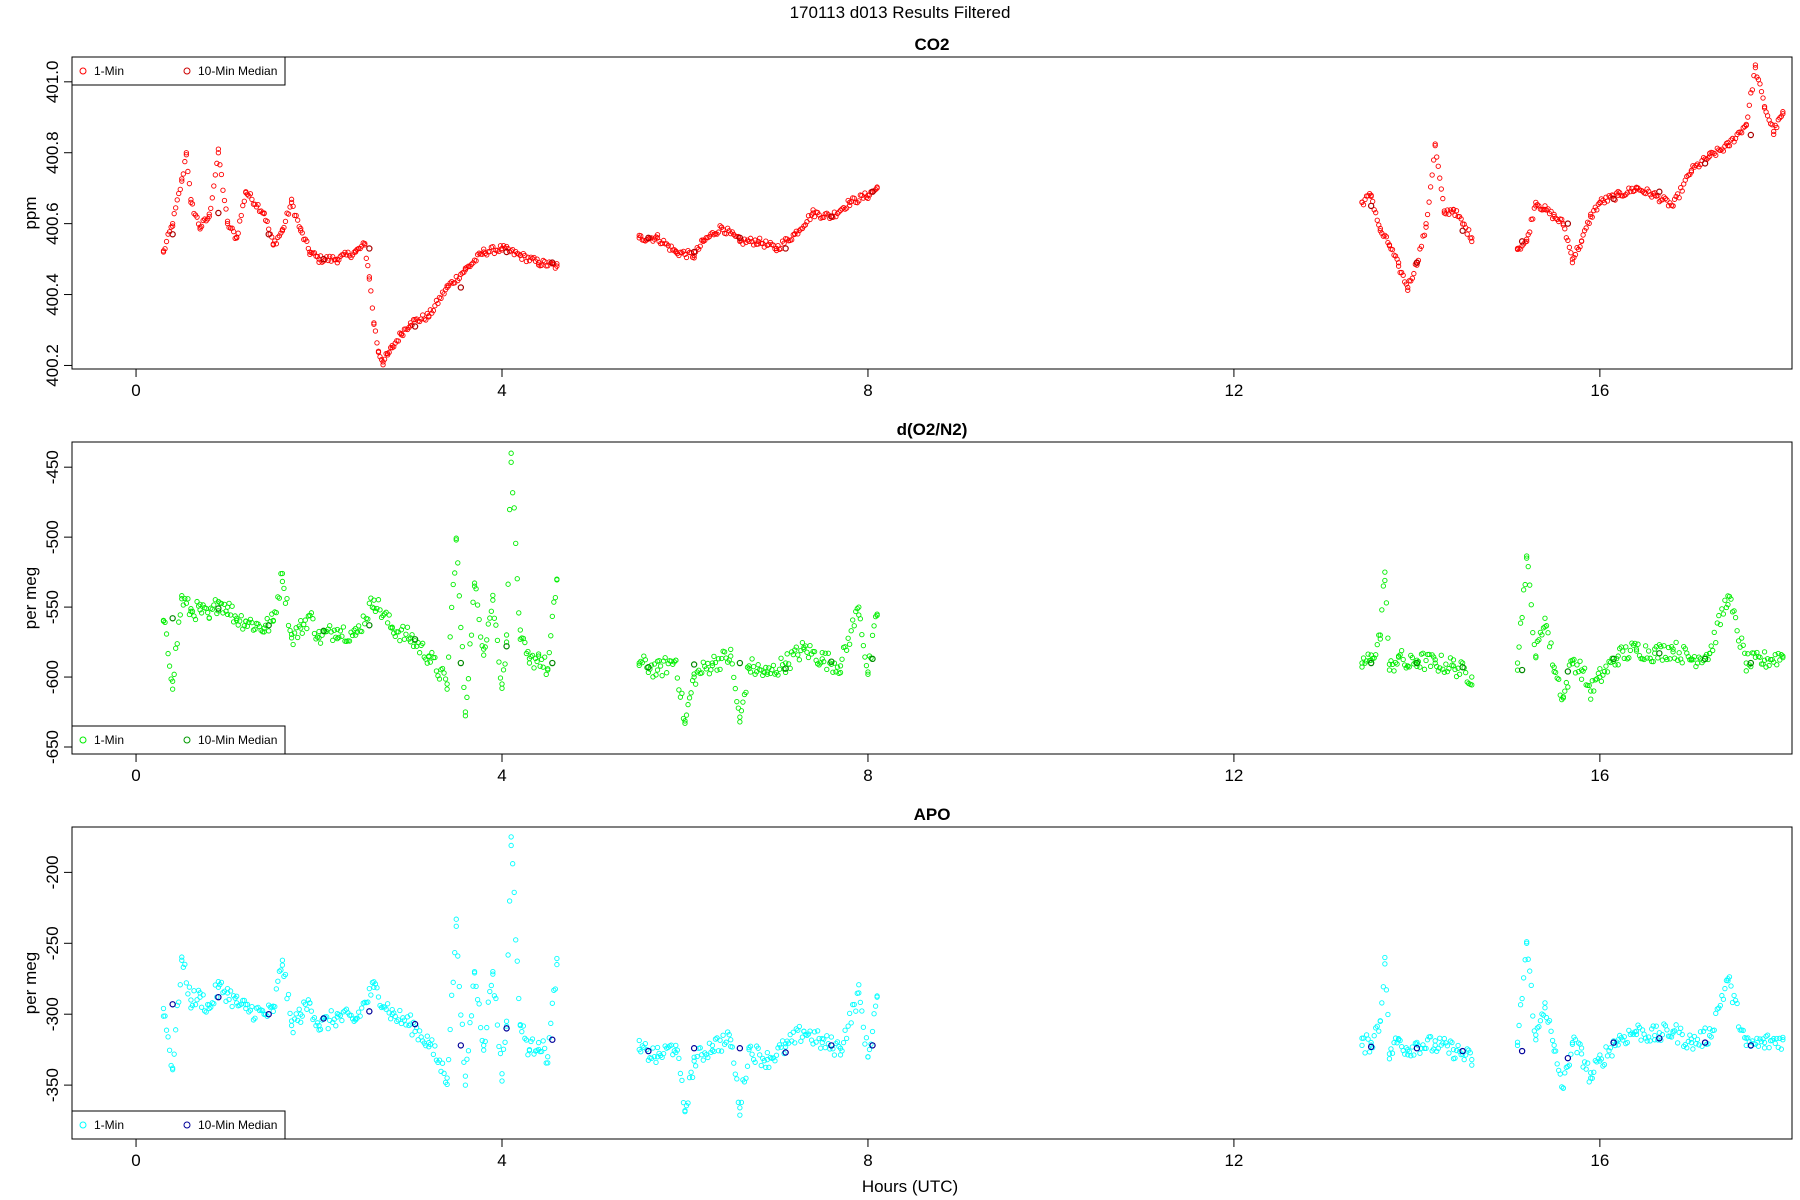  Describe the element at coordinates (187, 1125) in the screenshot. I see `legend-marker` at that location.